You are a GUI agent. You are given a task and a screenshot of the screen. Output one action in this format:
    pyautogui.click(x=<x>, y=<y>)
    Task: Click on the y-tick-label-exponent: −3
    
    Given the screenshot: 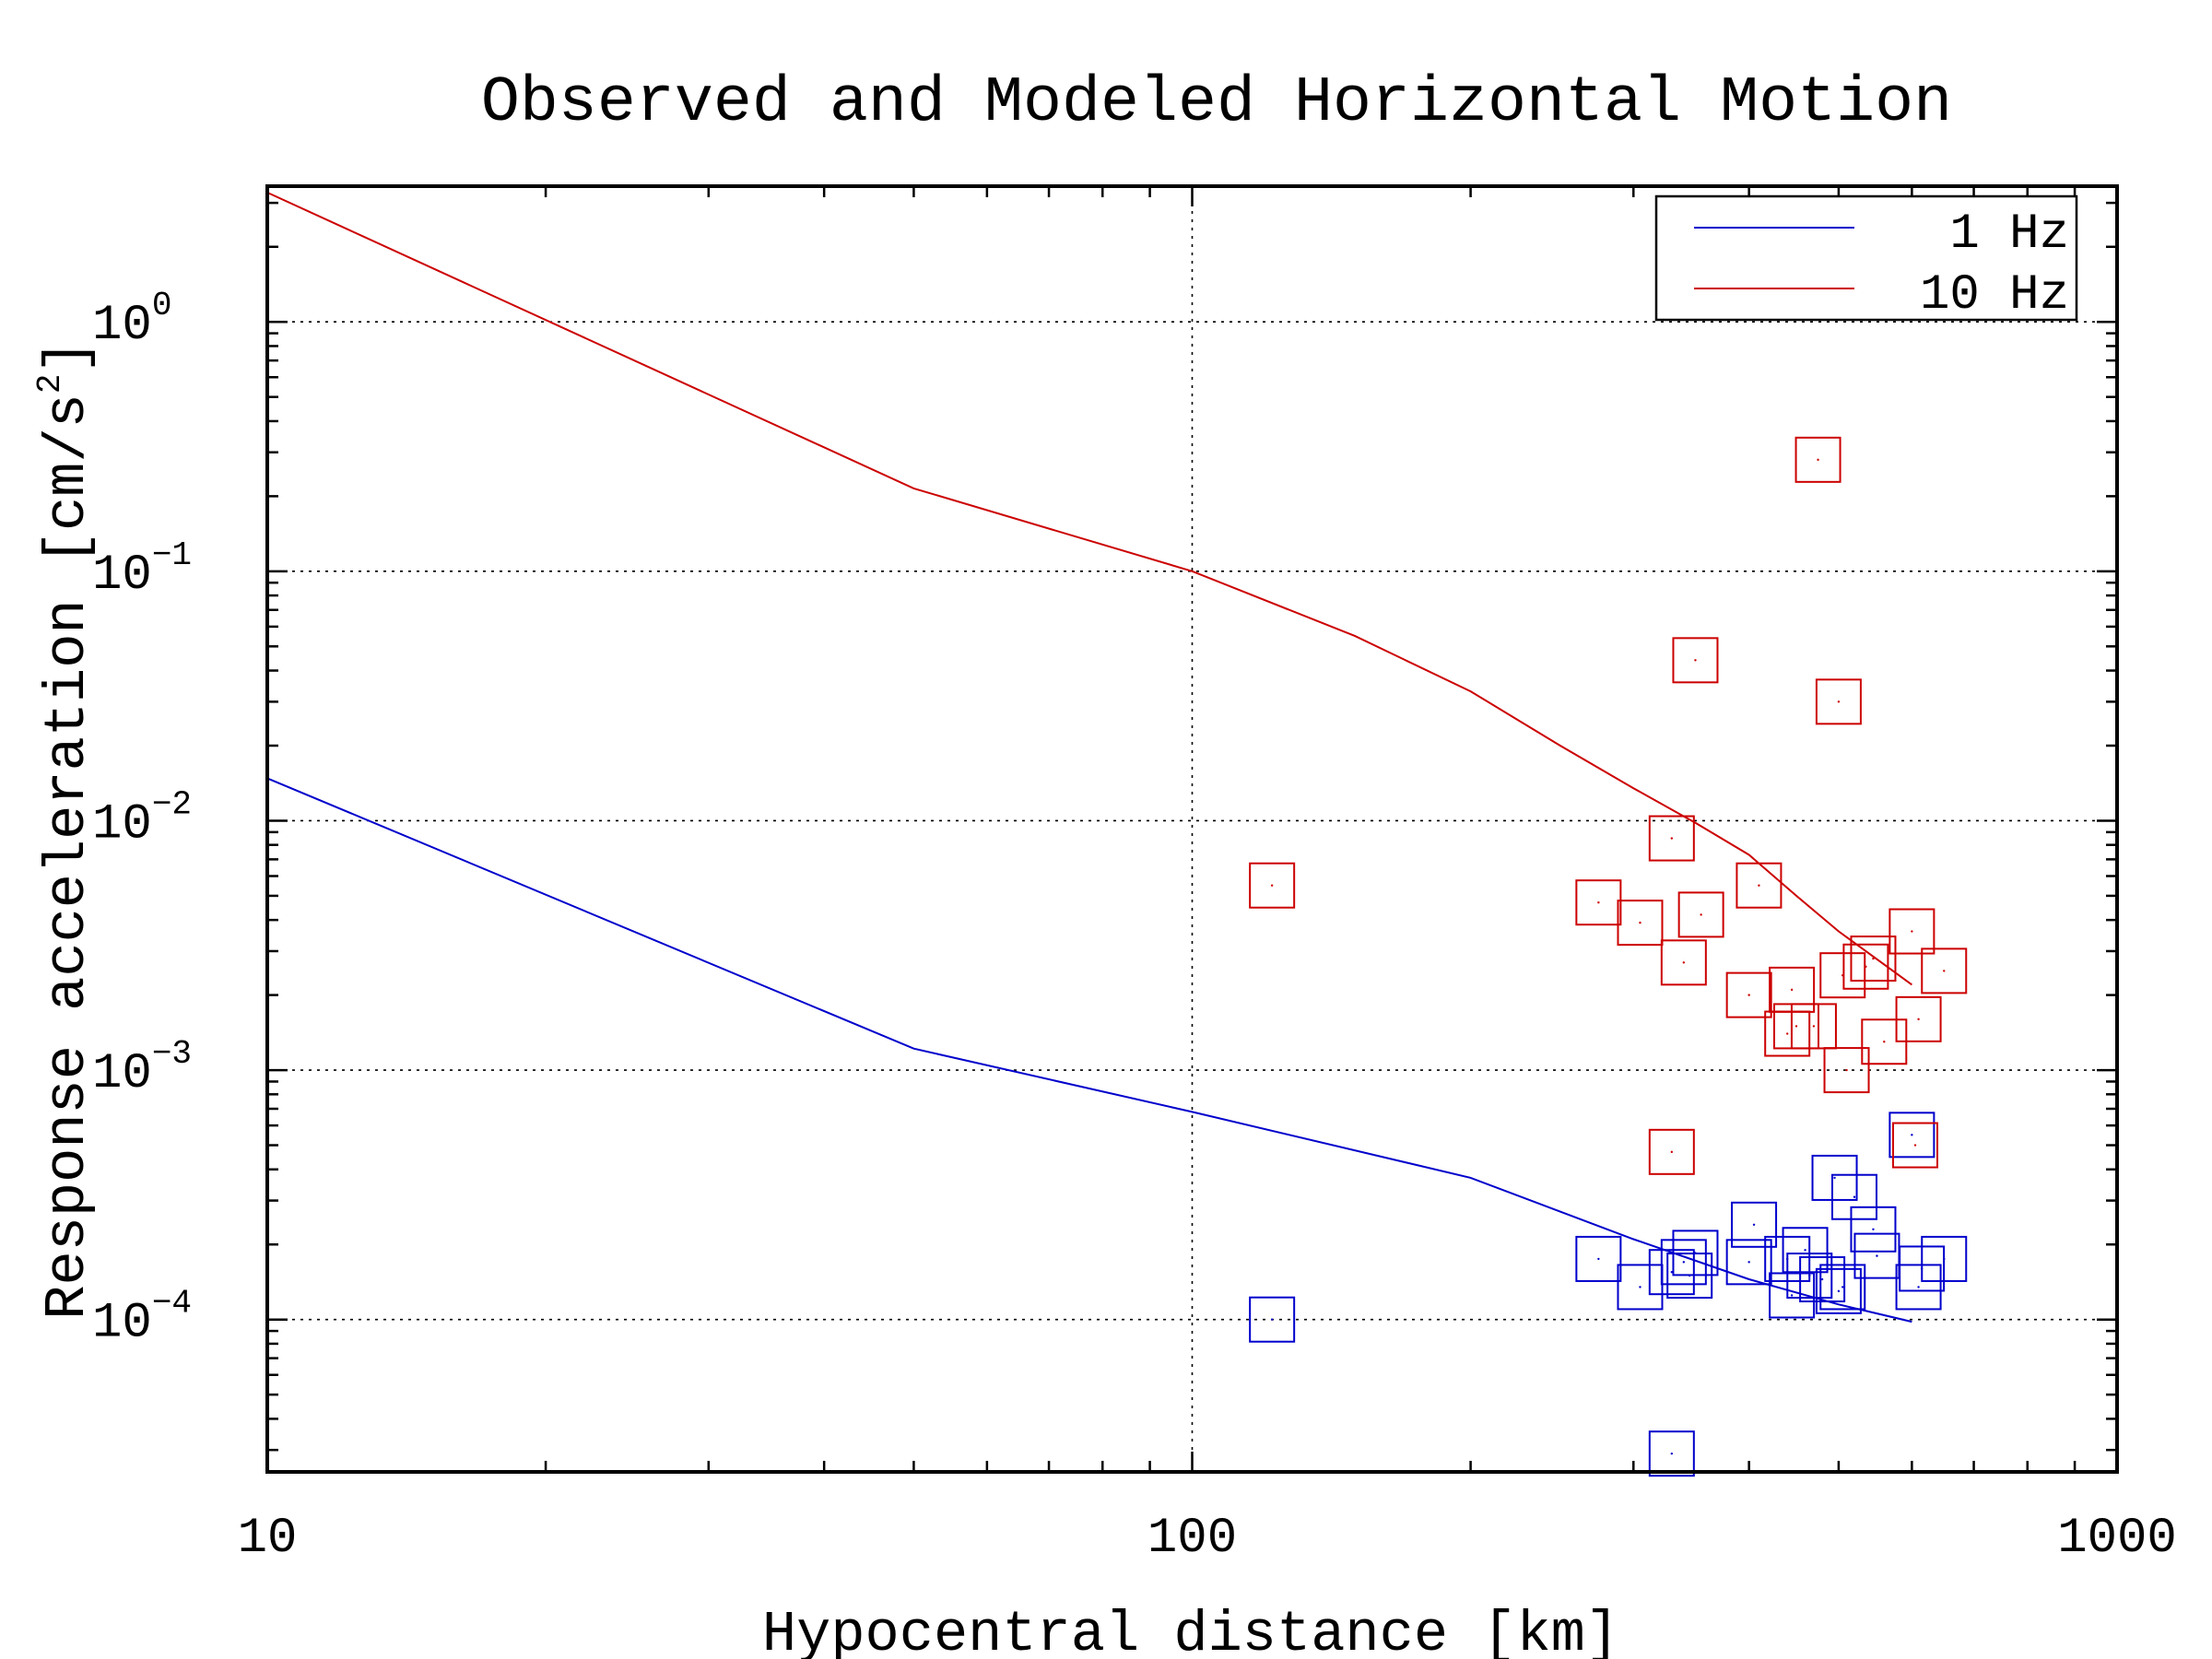 What is the action you would take?
    pyautogui.click(x=172, y=1054)
    